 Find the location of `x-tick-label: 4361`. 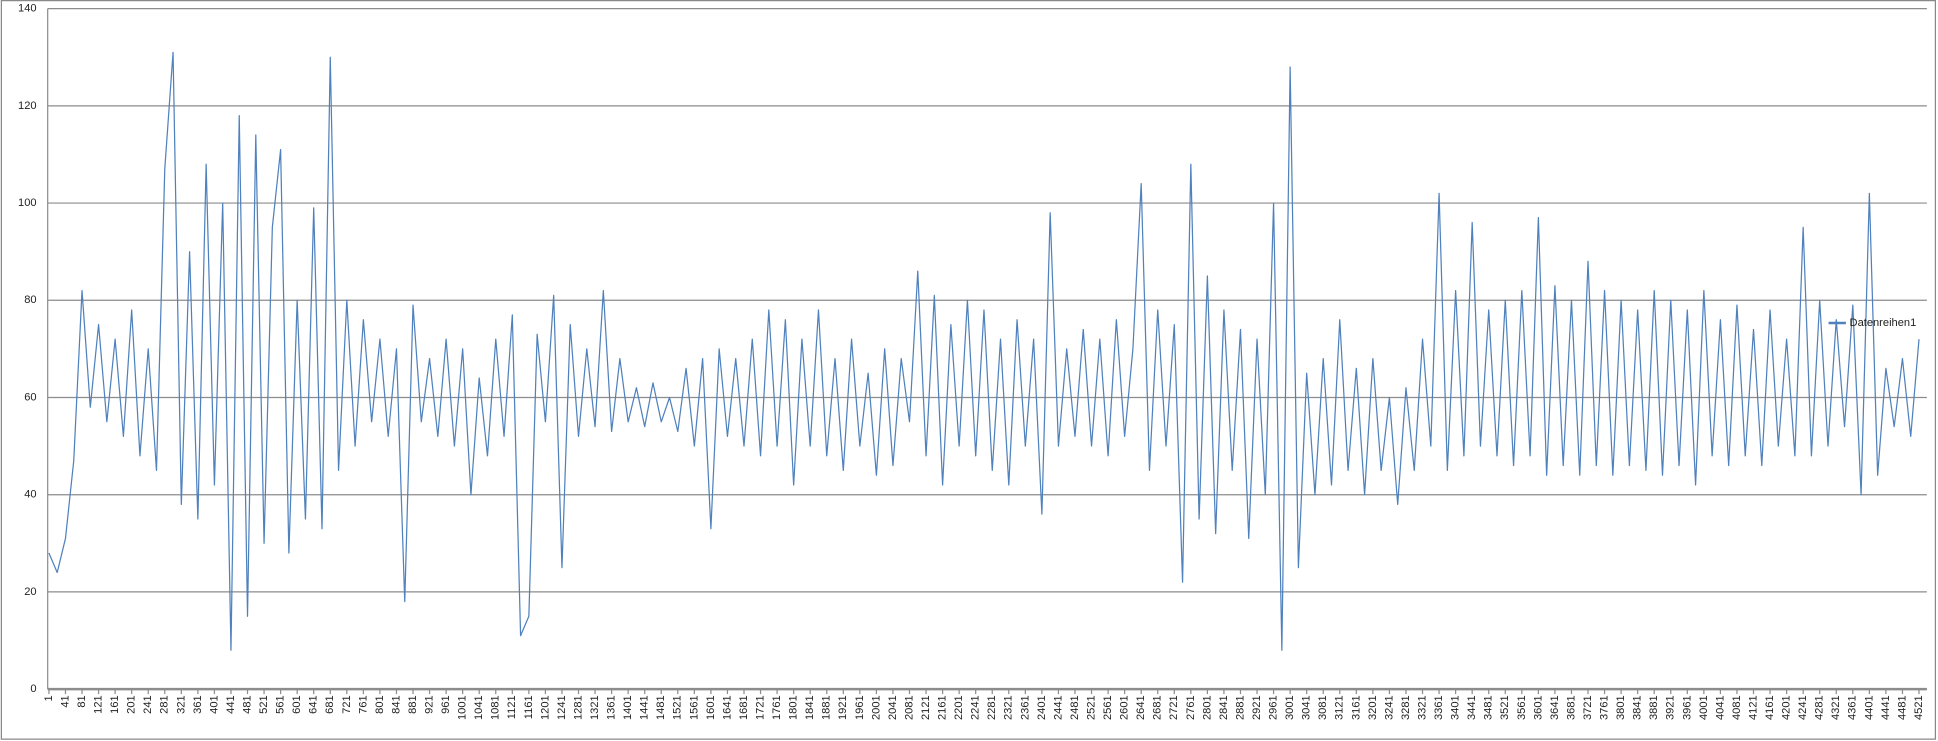

x-tick-label: 4361 is located at coordinates (1853, 707).